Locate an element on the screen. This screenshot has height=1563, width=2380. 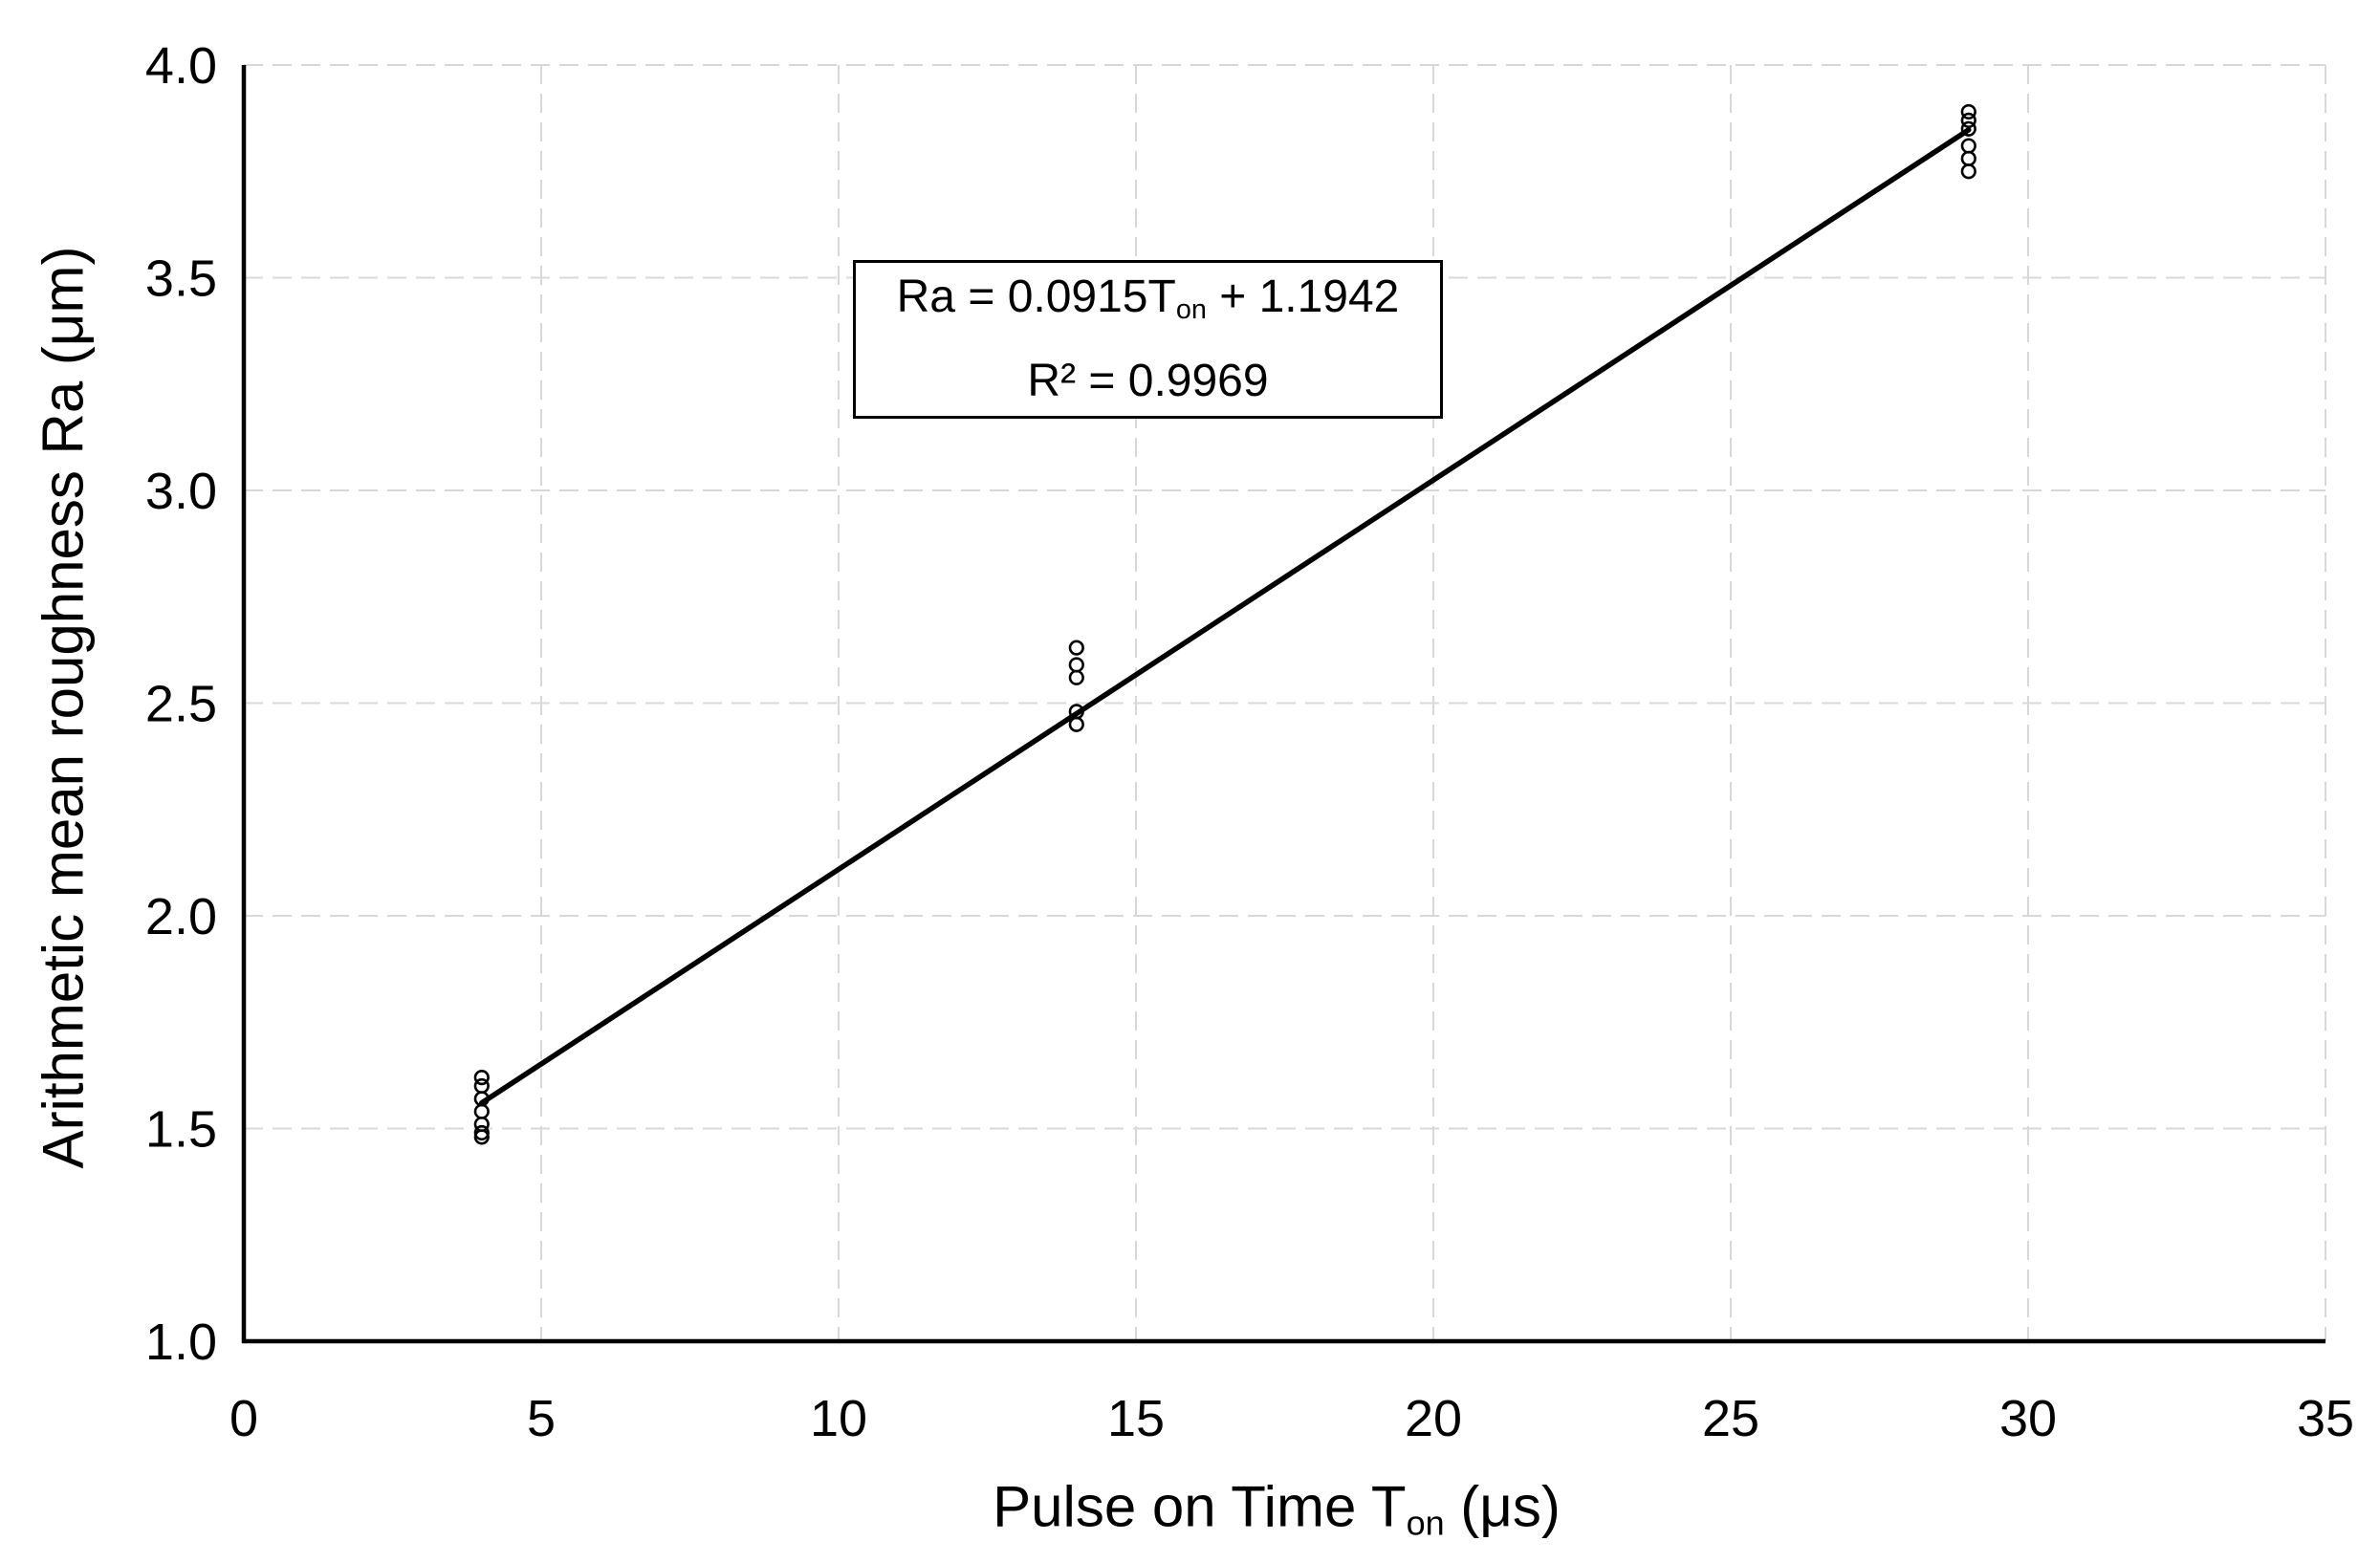
equation-subscript: on is located at coordinates (1191, 310).